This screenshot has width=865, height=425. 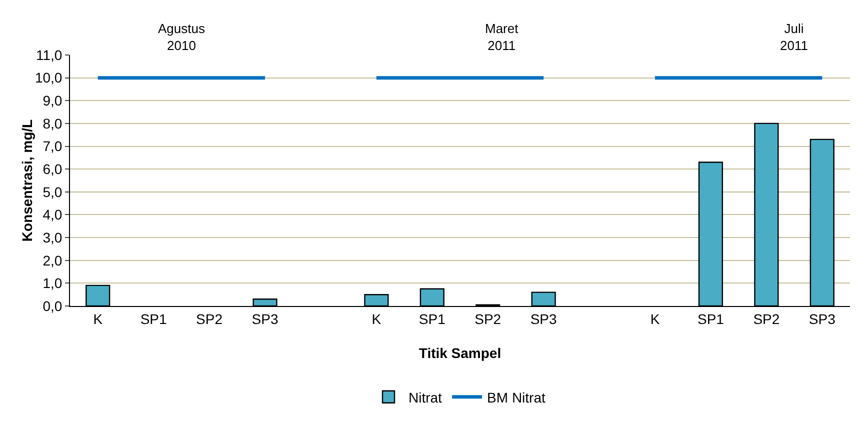 I want to click on y-tick-label: 10,0, so click(x=48, y=78).